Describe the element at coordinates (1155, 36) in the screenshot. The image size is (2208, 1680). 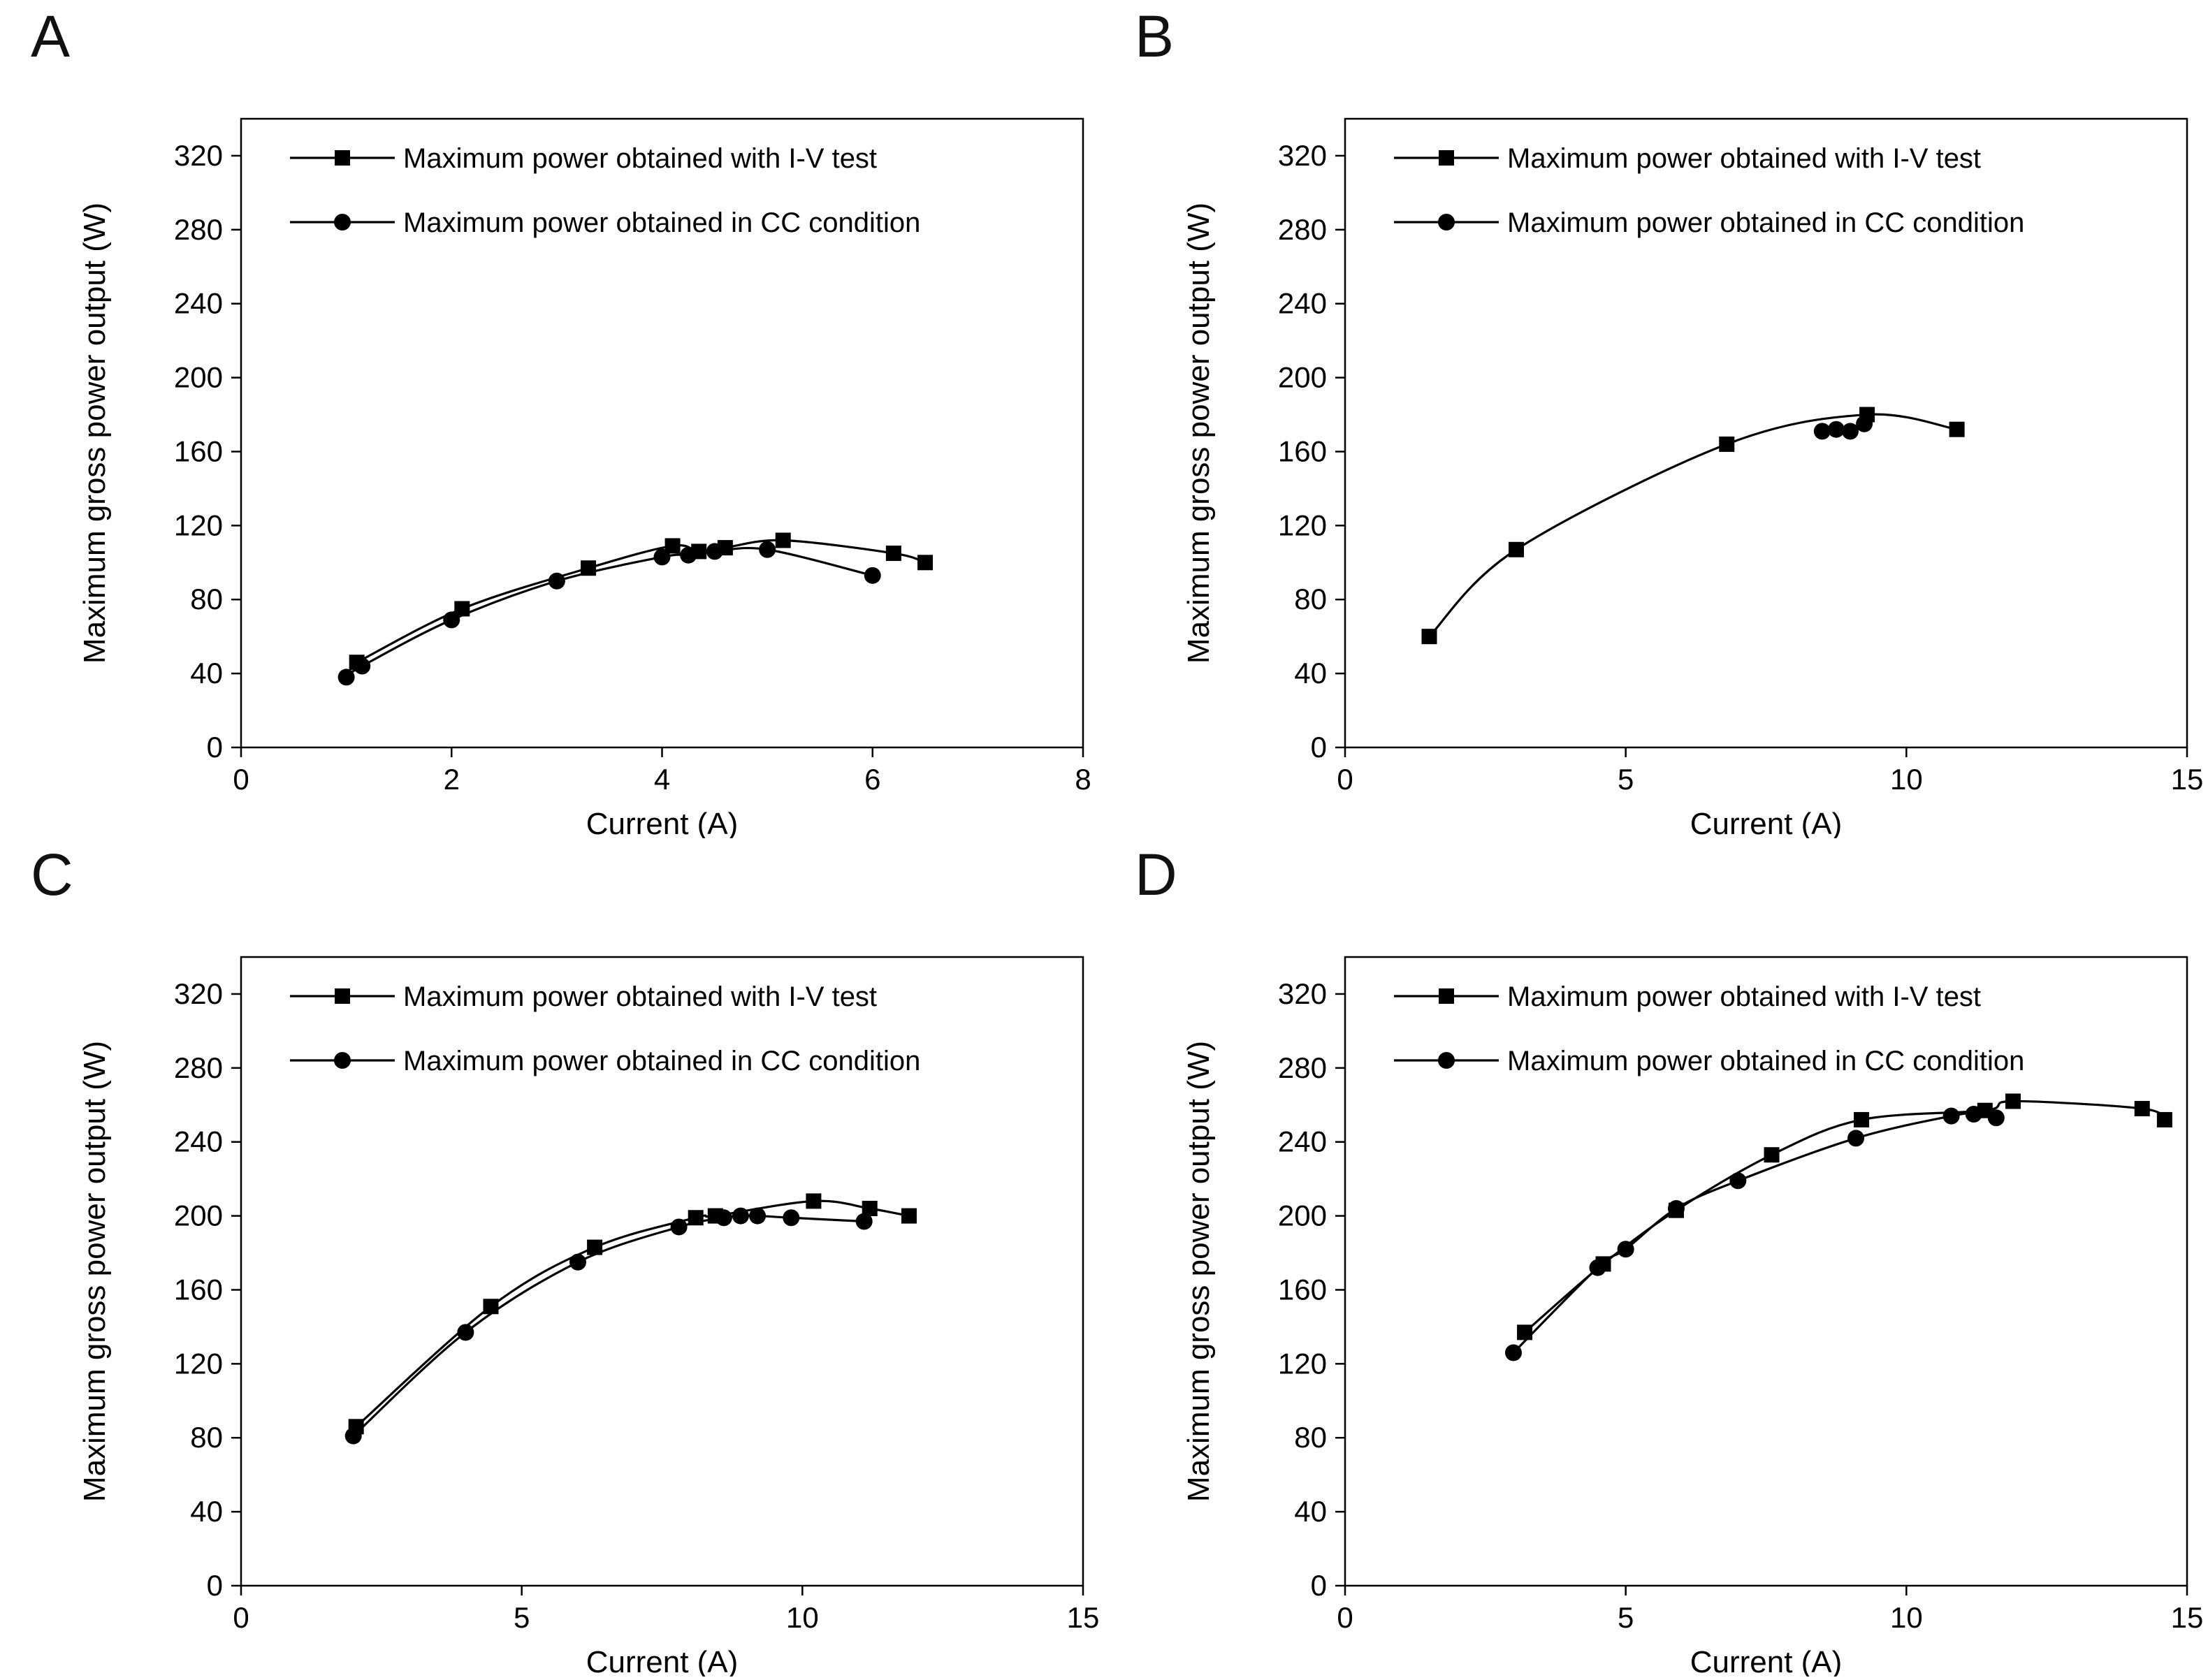
I see `panel-b-label: B` at that location.